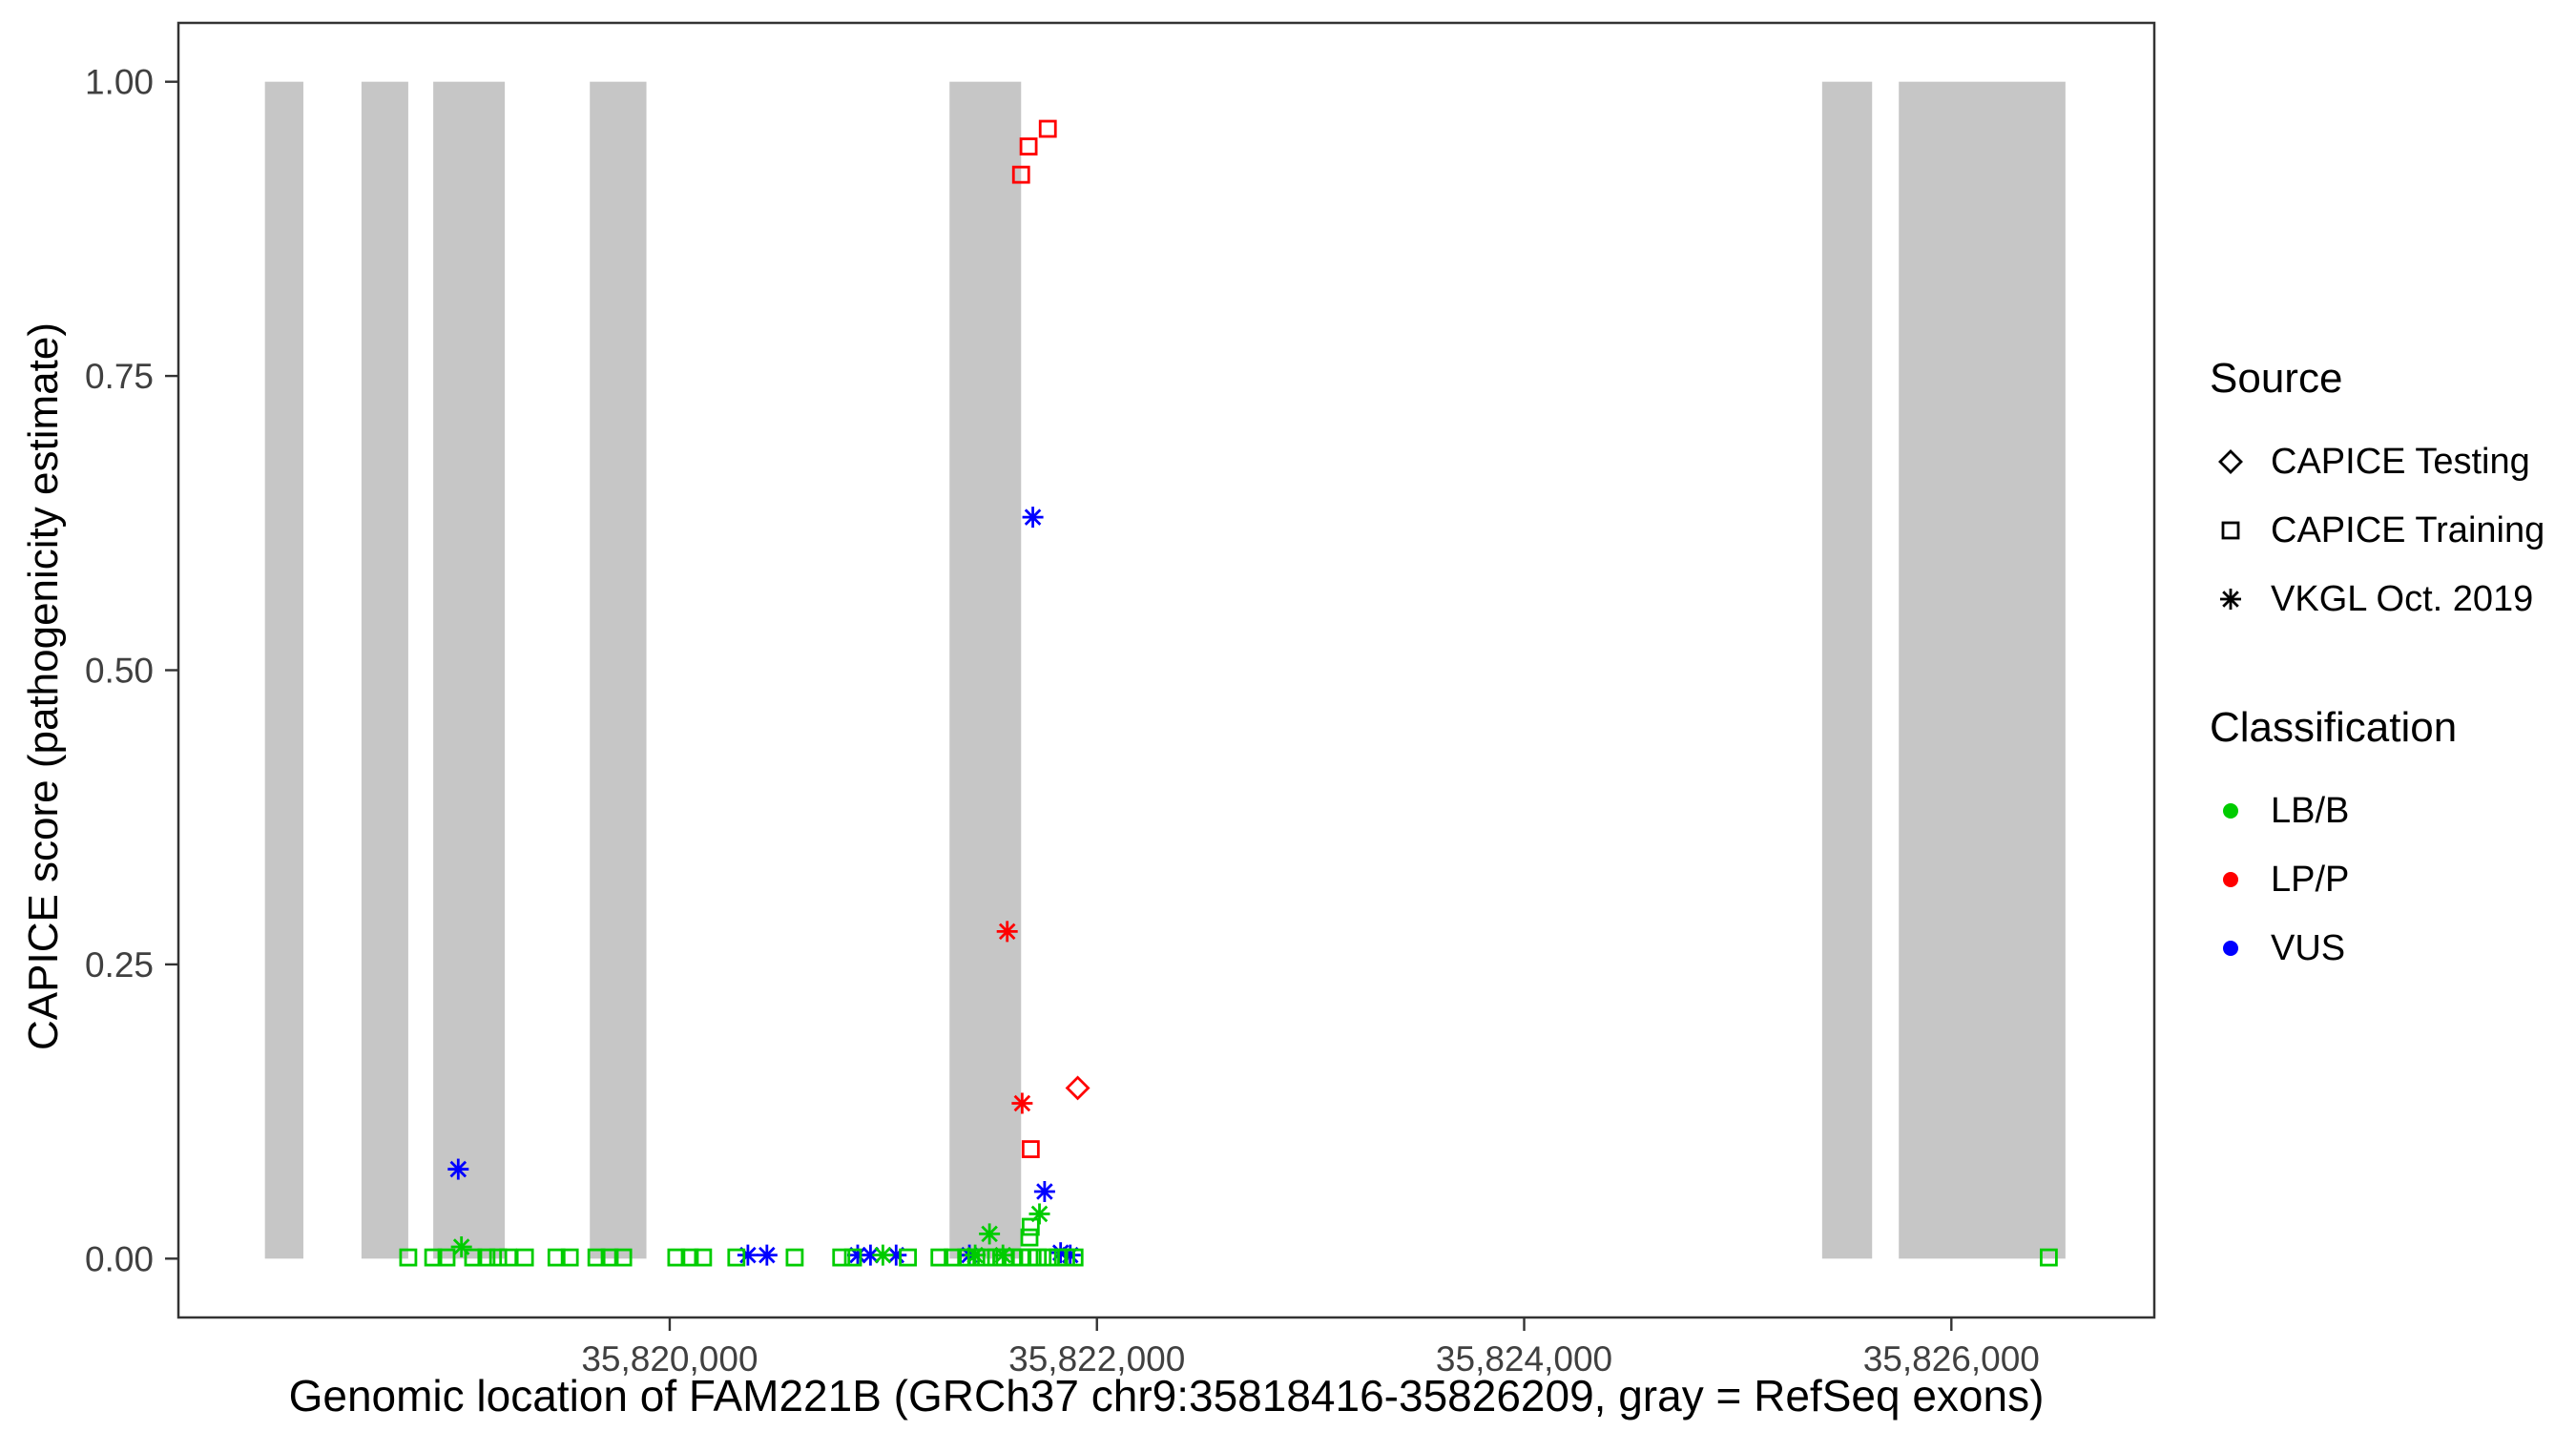 The height and width of the screenshot is (1431, 2576). I want to click on legend-item-label: VUS, so click(2308, 948).